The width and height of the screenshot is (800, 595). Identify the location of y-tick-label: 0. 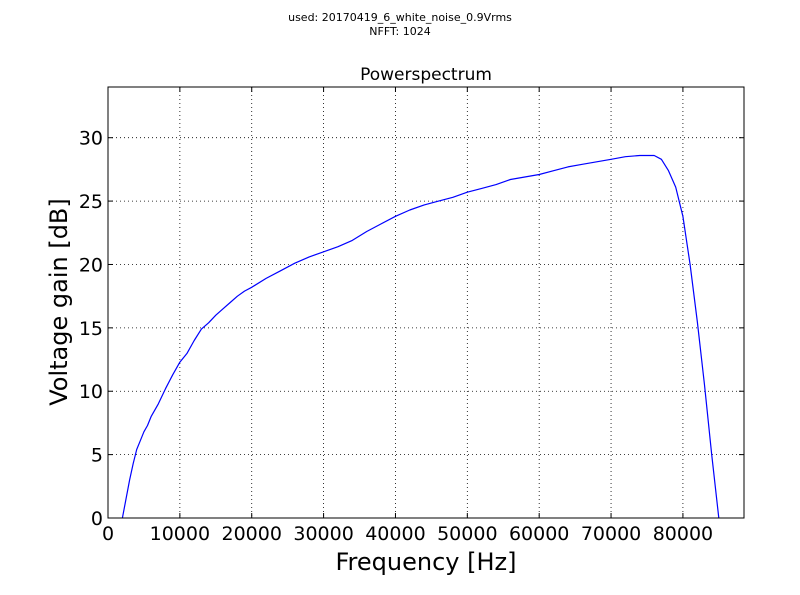
(97, 519).